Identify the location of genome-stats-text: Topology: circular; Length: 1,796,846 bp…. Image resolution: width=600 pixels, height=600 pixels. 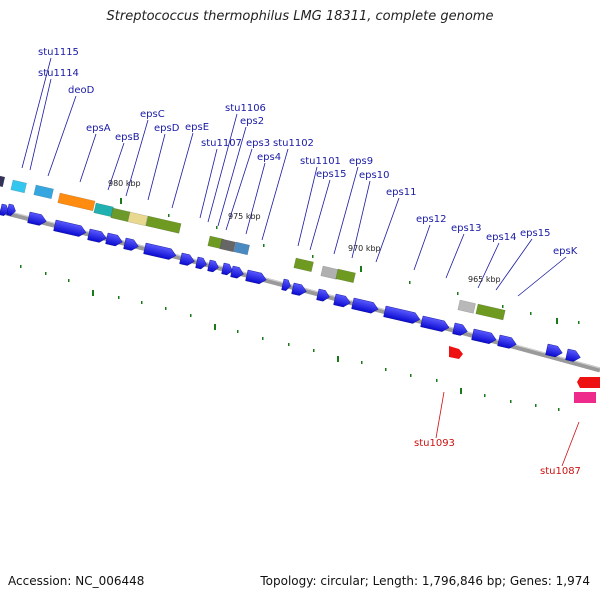
(425, 581).